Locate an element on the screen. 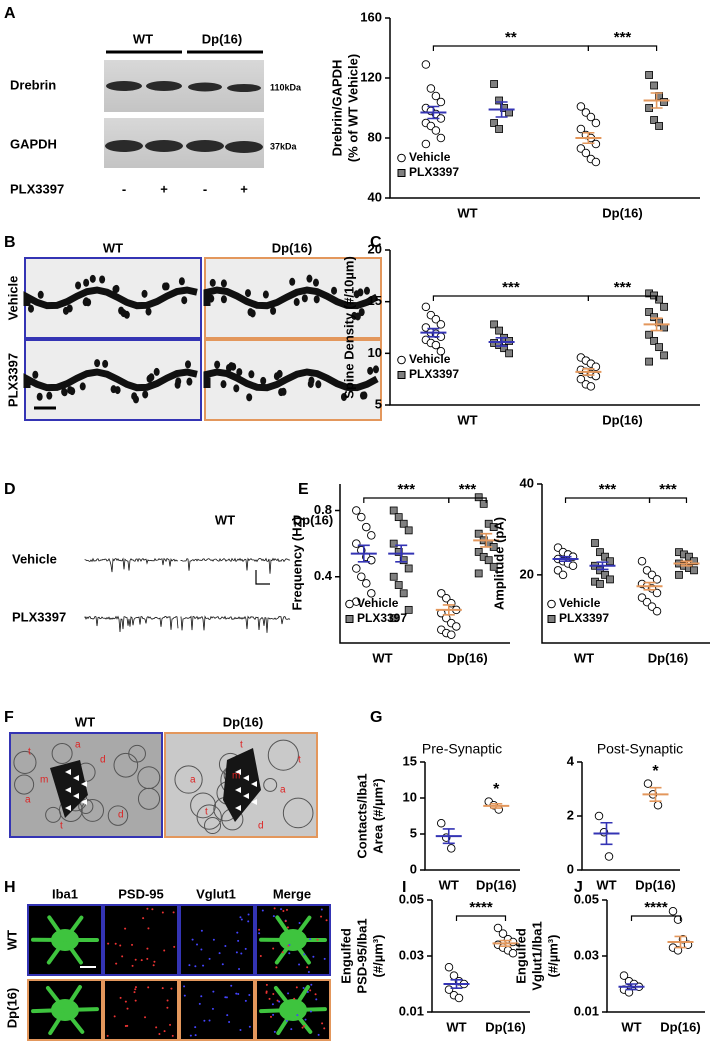 This screenshot has width=721, height=1041. y-tick-label: 0.8 is located at coordinates (323, 509).